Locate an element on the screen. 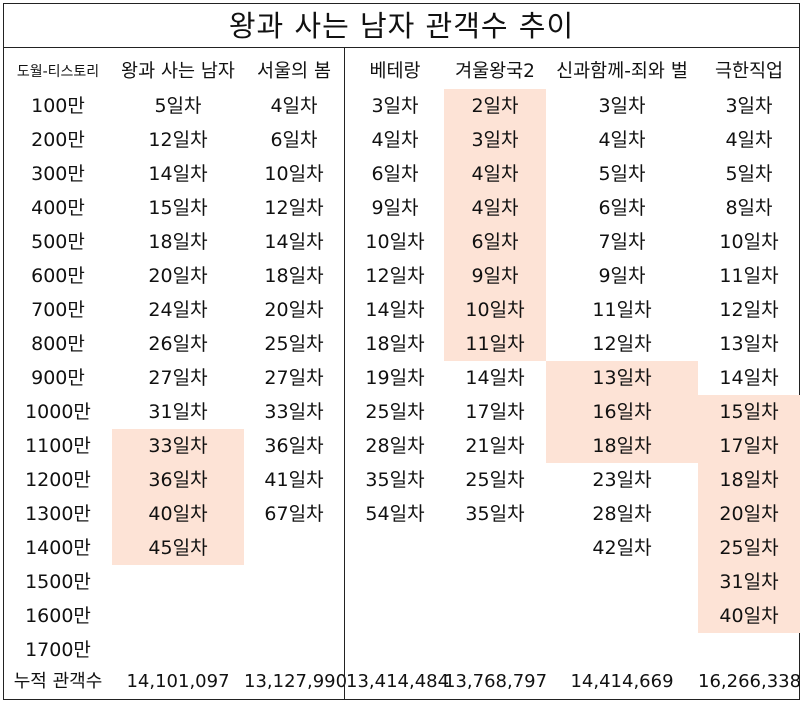 This screenshot has width=808, height=705. table-row: 700만 24일차 20일차 14일차 10일차 11일차 12일차 is located at coordinates (401, 310).